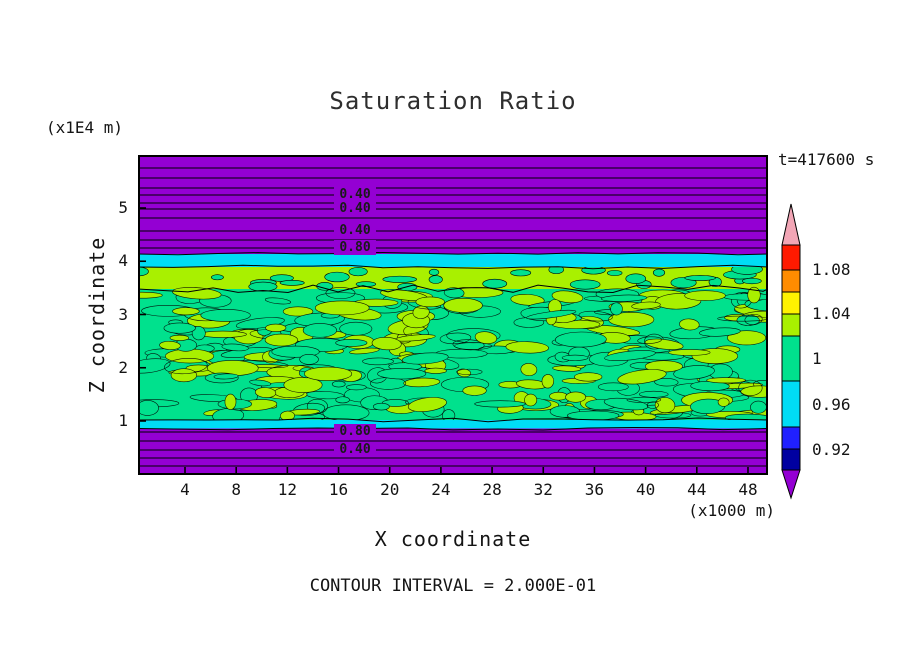 Image resolution: width=904 pixels, height=654 pixels. I want to click on y-tick-label: 4, so click(123, 261).